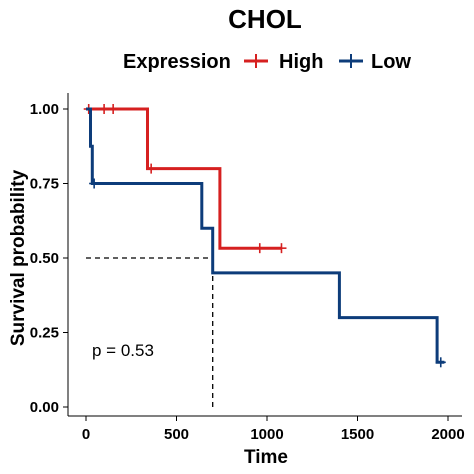 This screenshot has height=474, width=474. What do you see at coordinates (447, 434) in the screenshot?
I see `x-tick-label: 2000` at bounding box center [447, 434].